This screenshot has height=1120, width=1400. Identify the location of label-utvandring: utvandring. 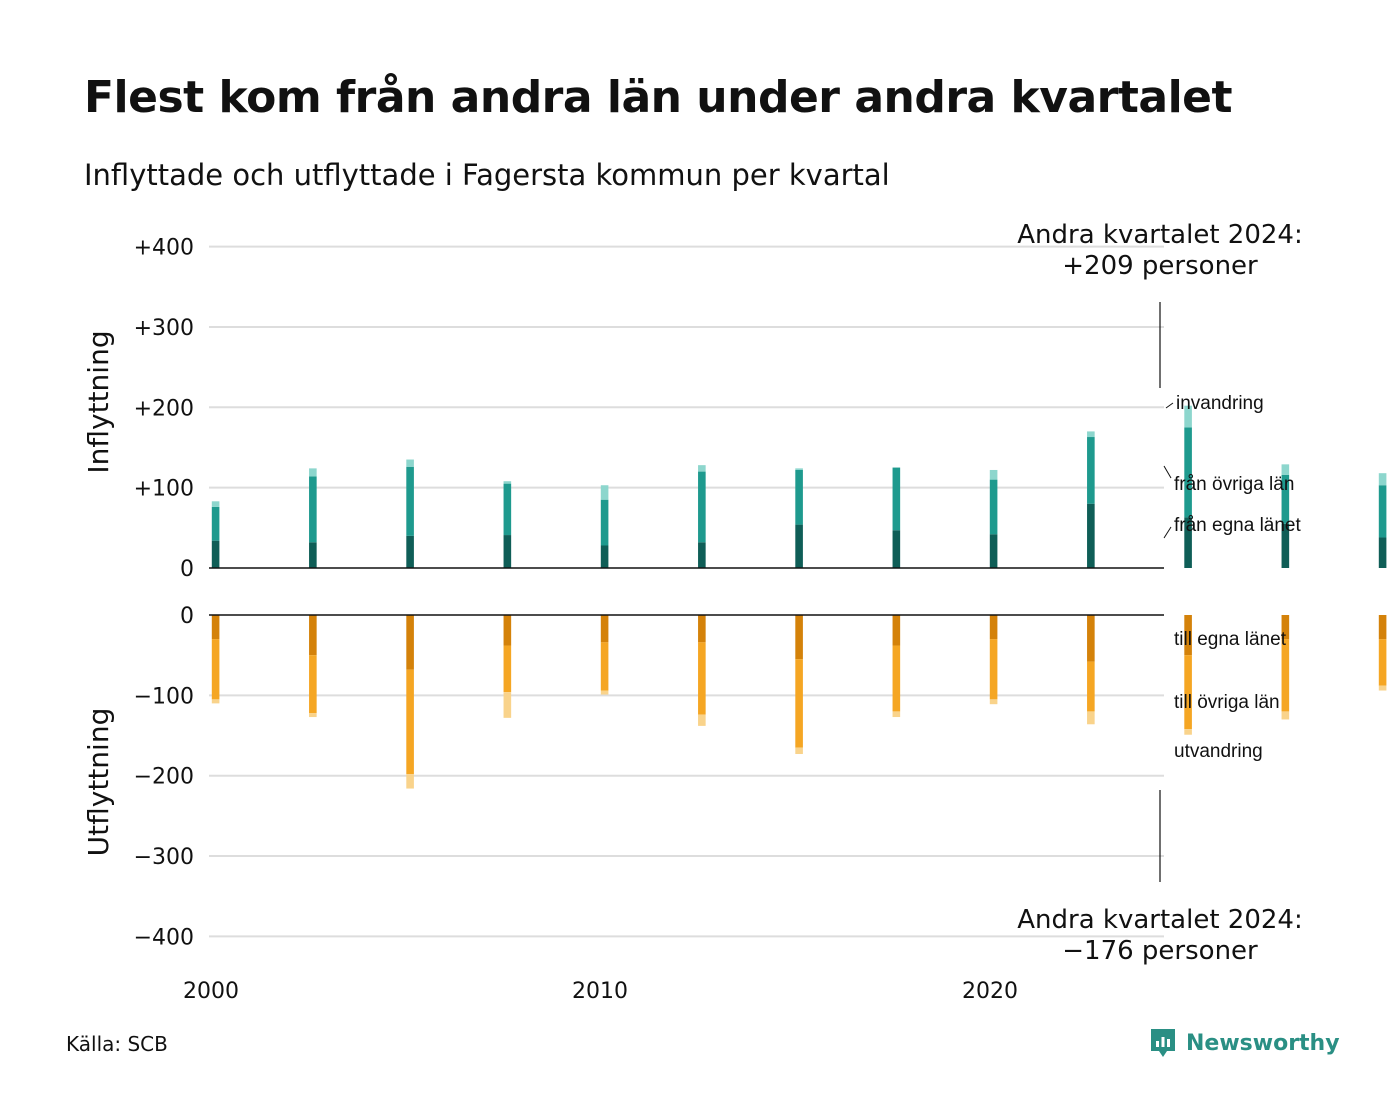
(1218, 751).